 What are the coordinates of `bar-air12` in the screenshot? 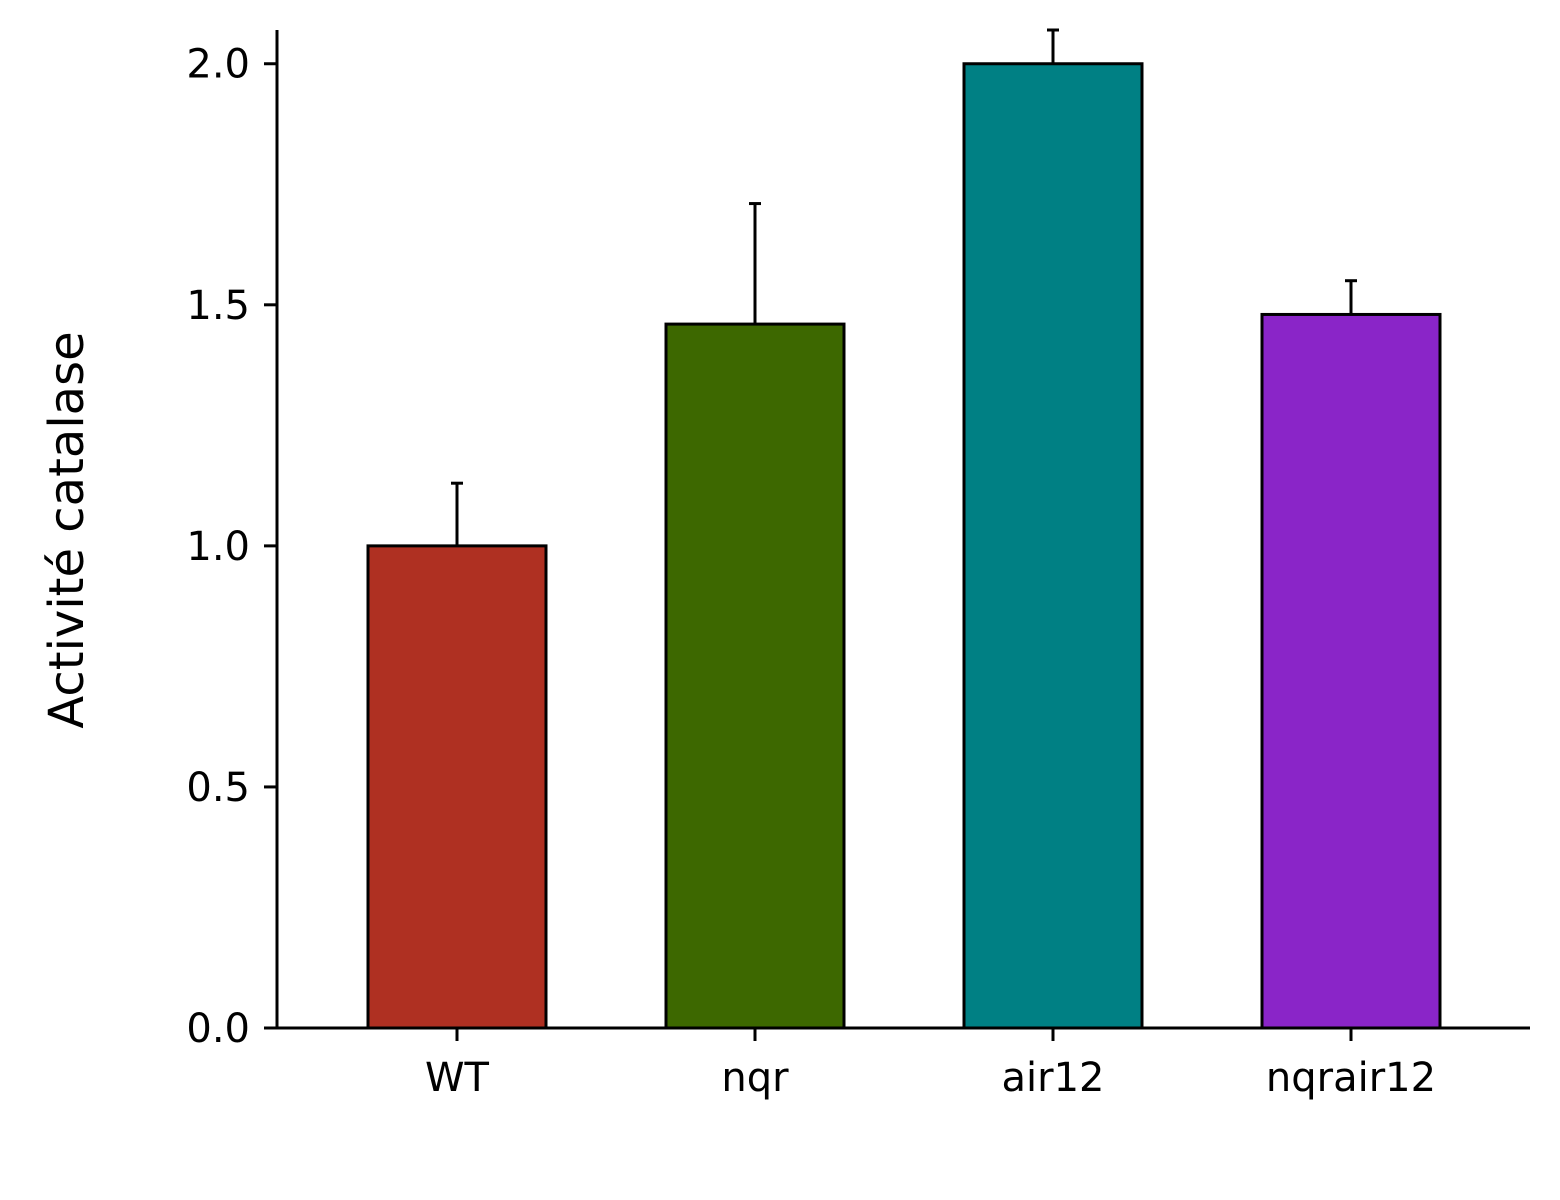 It's located at (1053, 546).